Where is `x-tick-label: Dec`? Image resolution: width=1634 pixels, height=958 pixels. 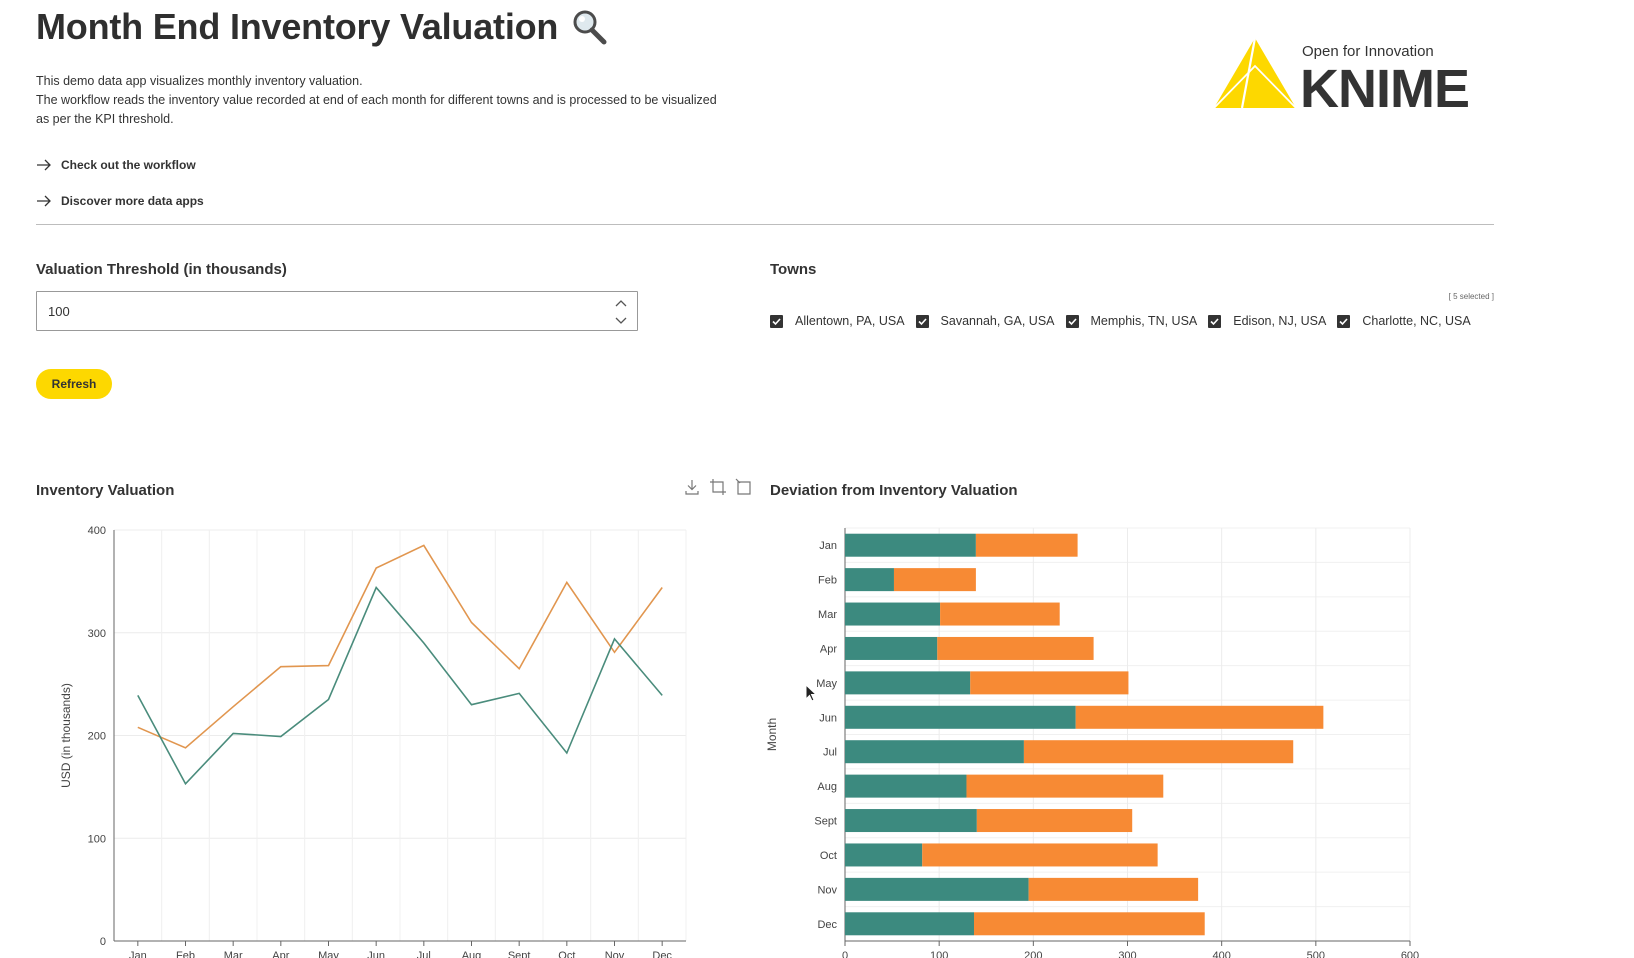 x-tick-label: Dec is located at coordinates (662, 954).